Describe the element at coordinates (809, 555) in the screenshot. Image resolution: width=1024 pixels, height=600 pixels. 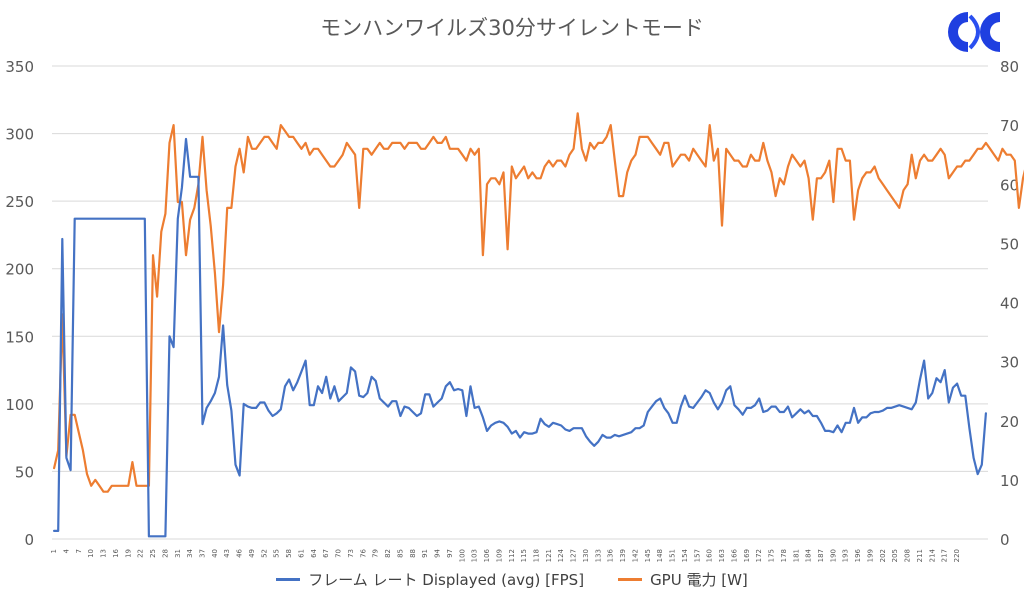
I see `x-tick-label: 184` at that location.